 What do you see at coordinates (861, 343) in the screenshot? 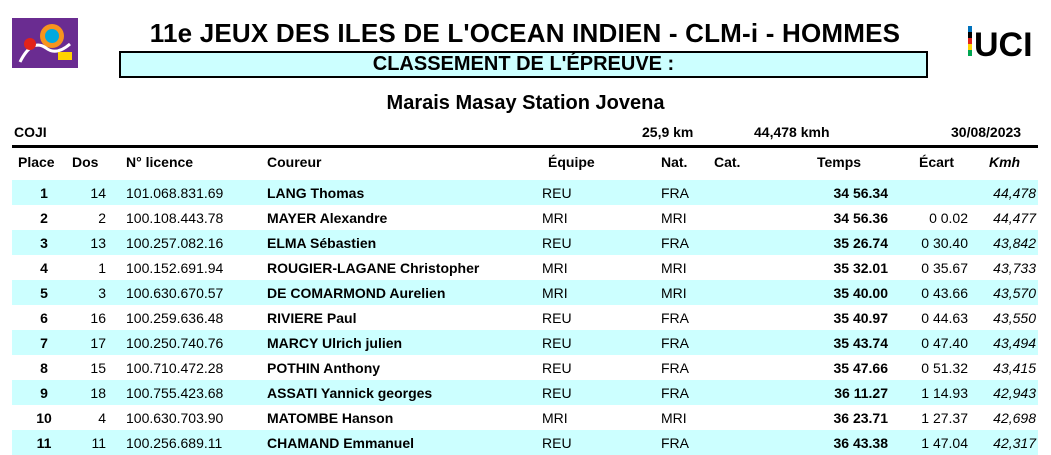
I see `race-time: 35 43.74` at bounding box center [861, 343].